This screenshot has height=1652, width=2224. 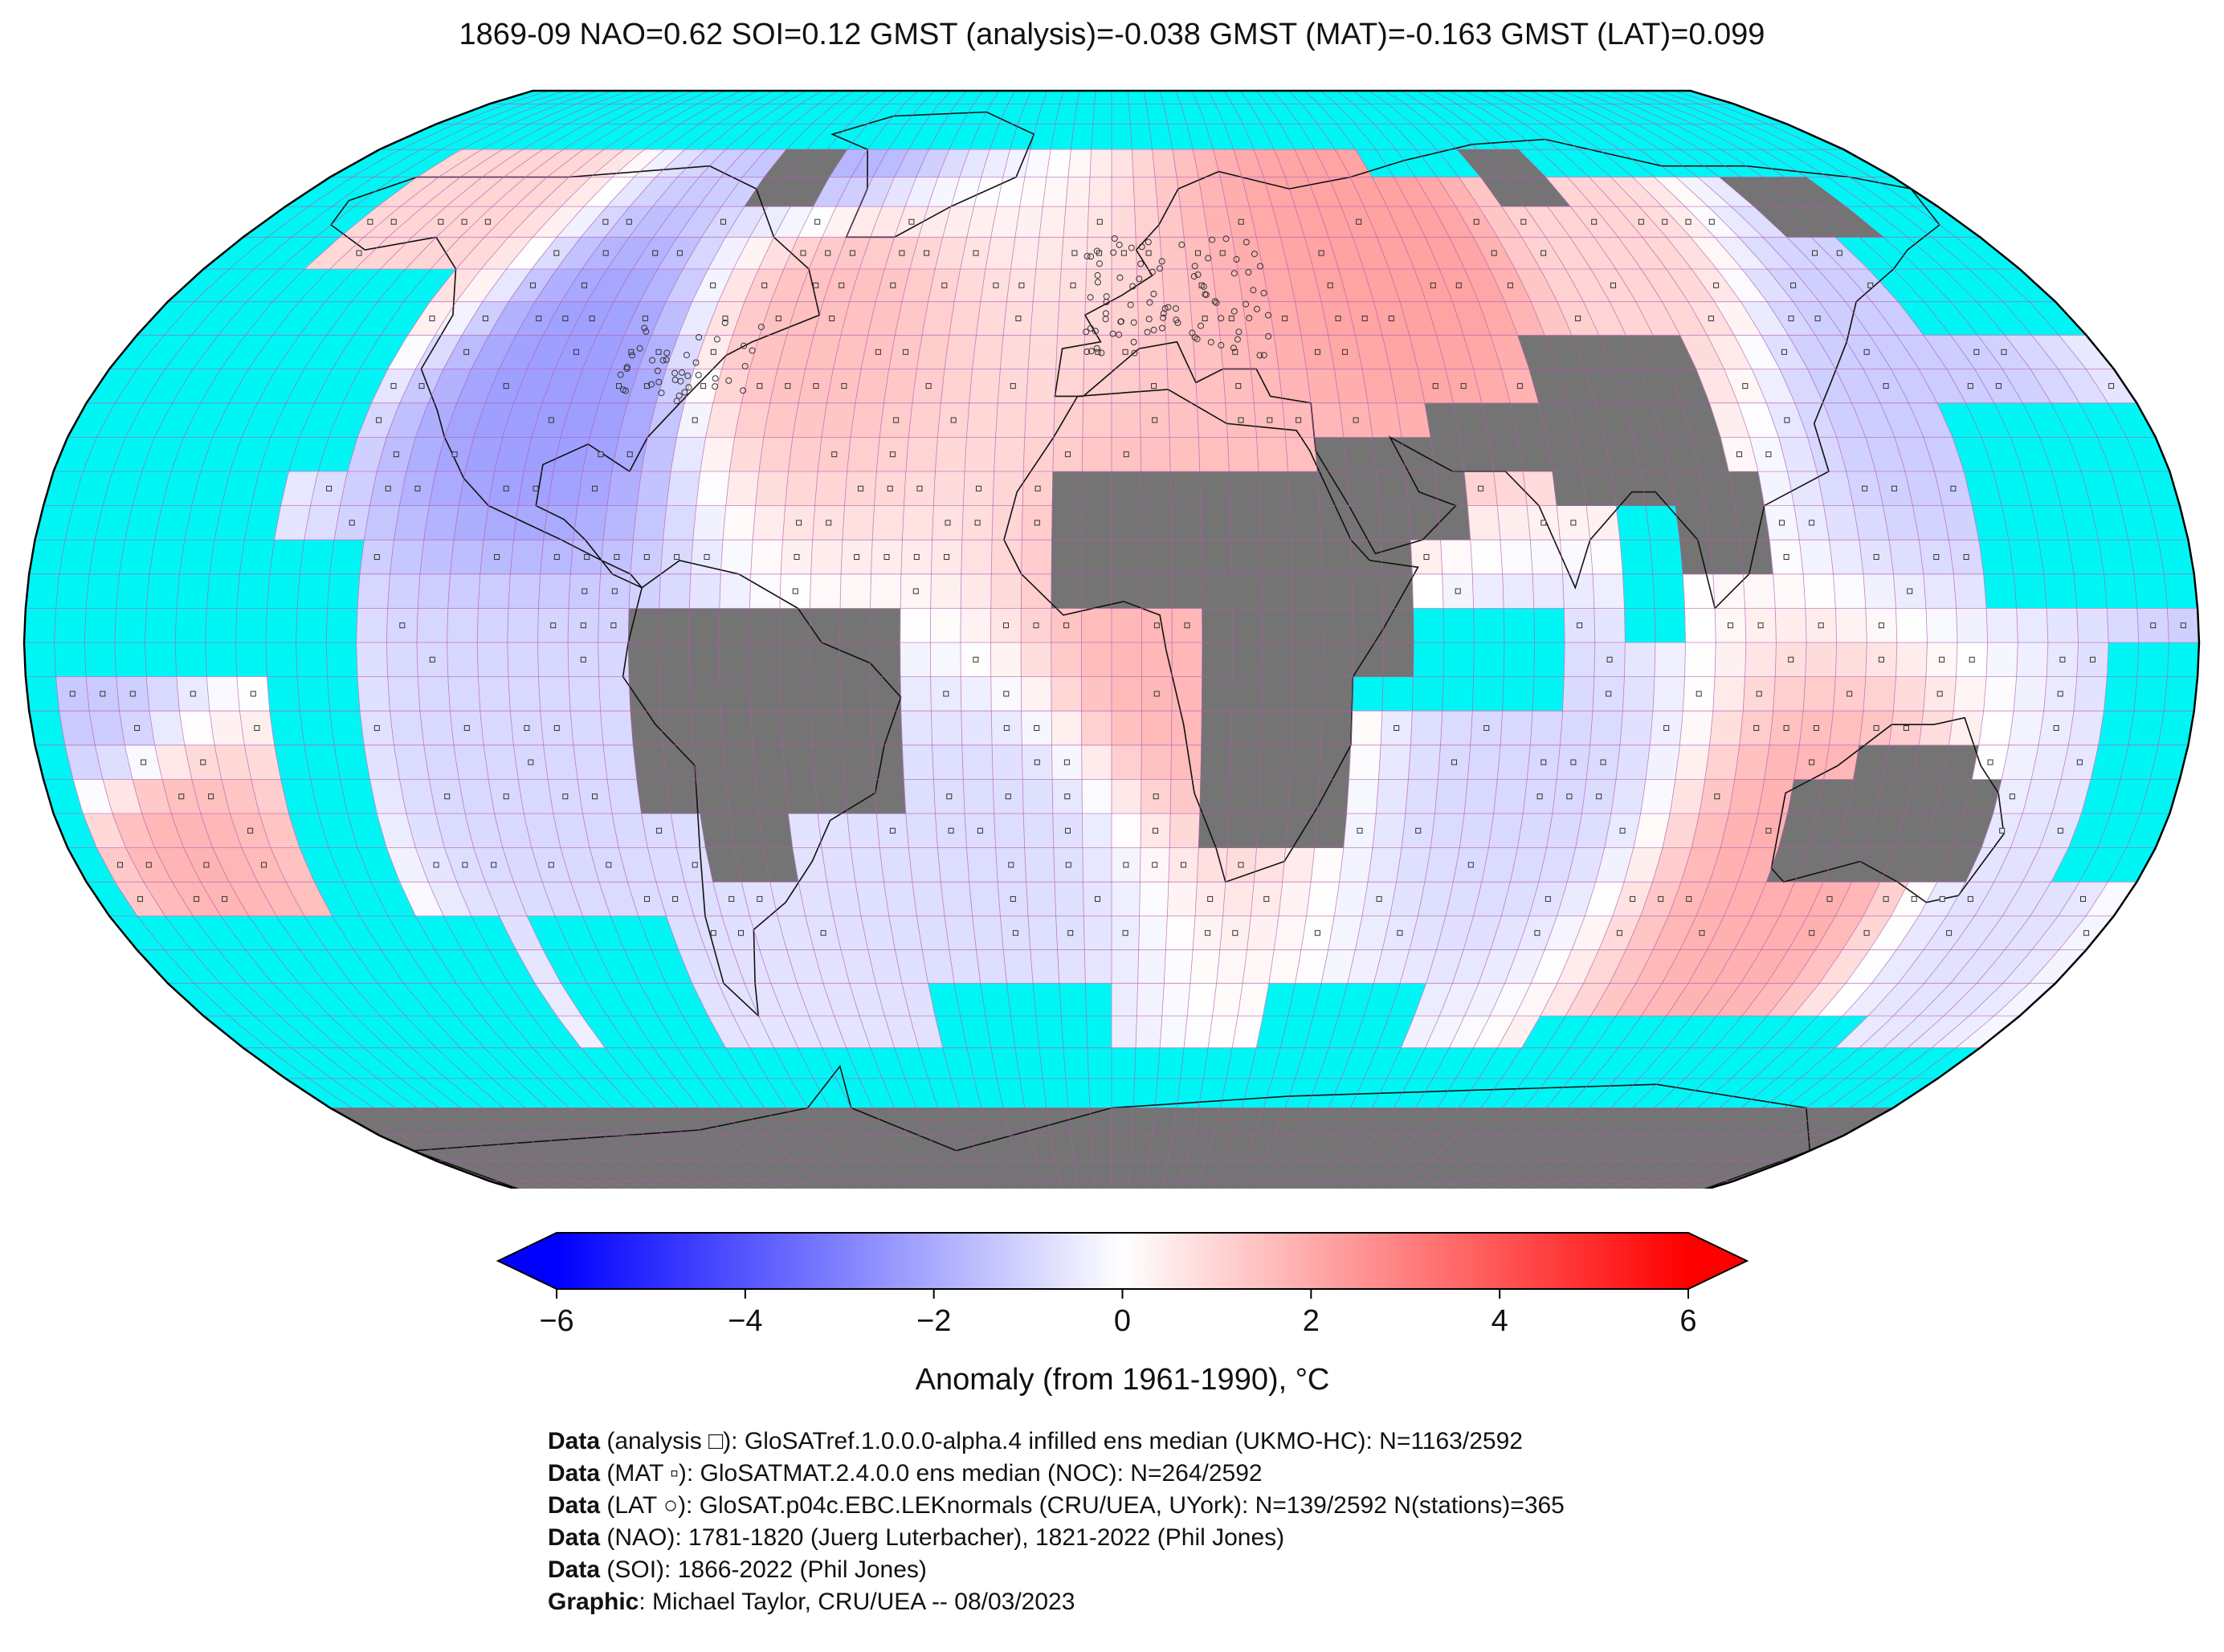 What do you see at coordinates (1500, 1321) in the screenshot?
I see `colorbar-tick-label: 4` at bounding box center [1500, 1321].